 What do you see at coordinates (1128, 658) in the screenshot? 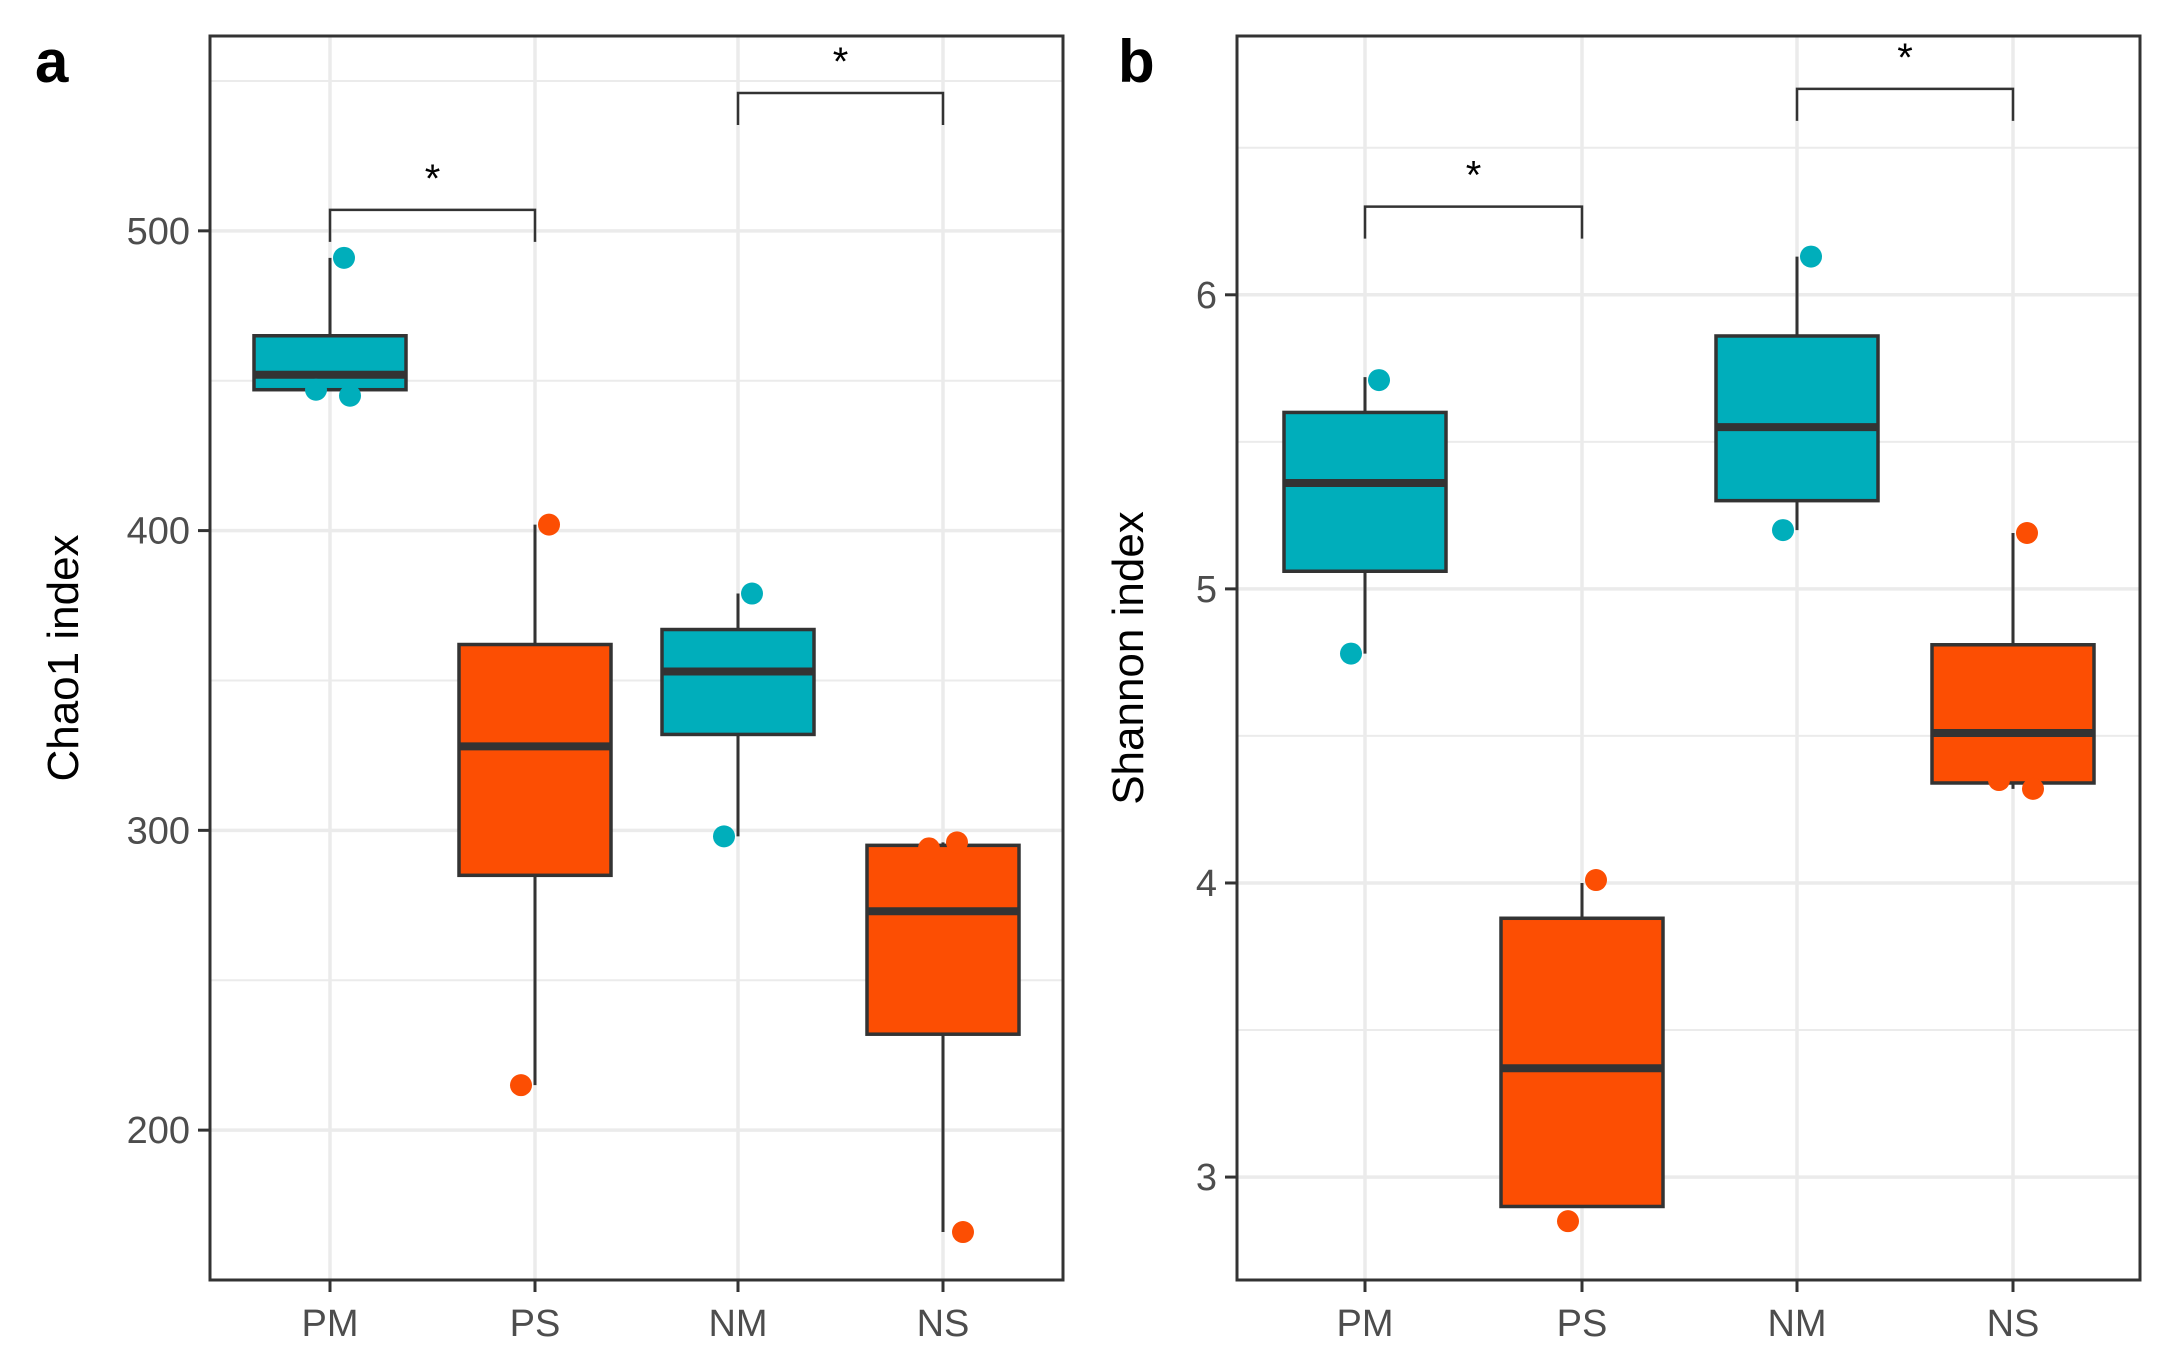
I see `y-axis-title: Shannon index` at bounding box center [1128, 658].